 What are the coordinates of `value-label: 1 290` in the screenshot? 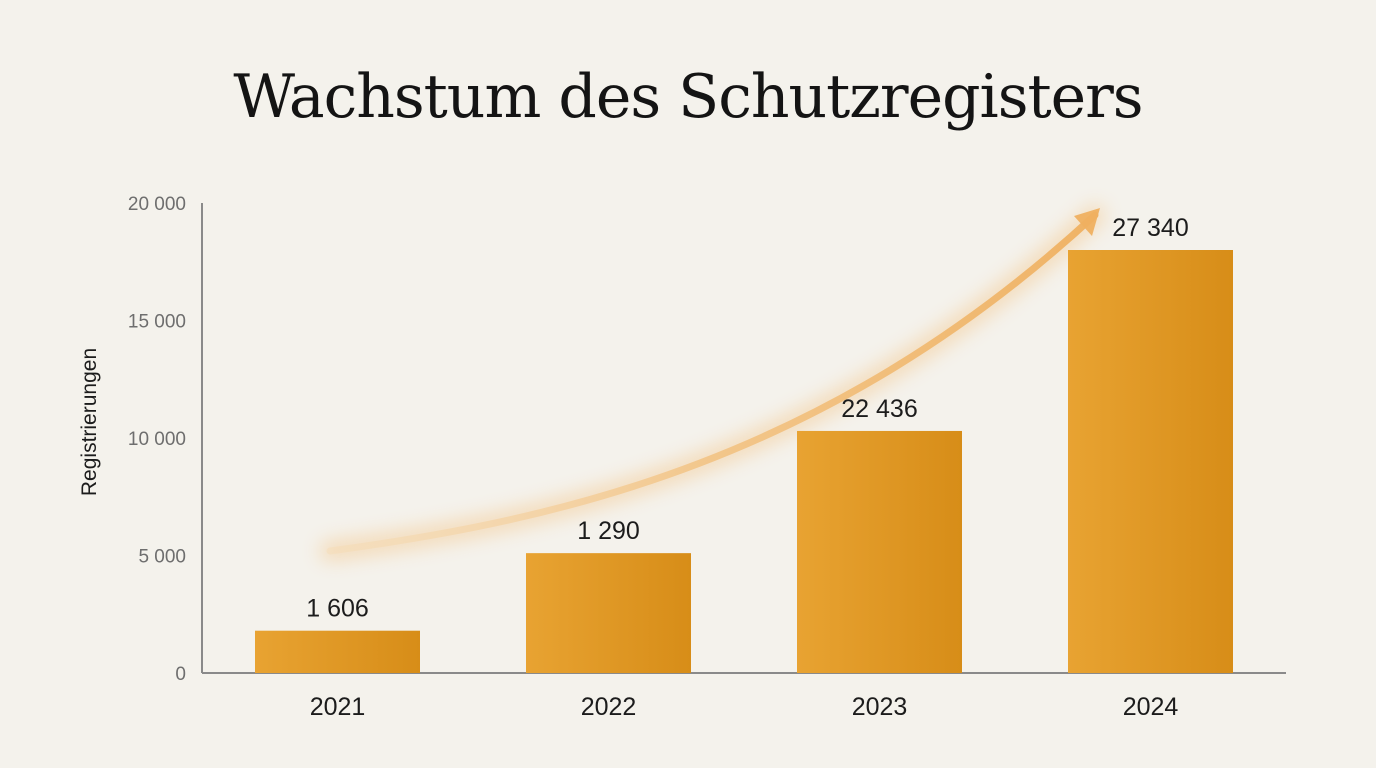 It's located at (608, 531).